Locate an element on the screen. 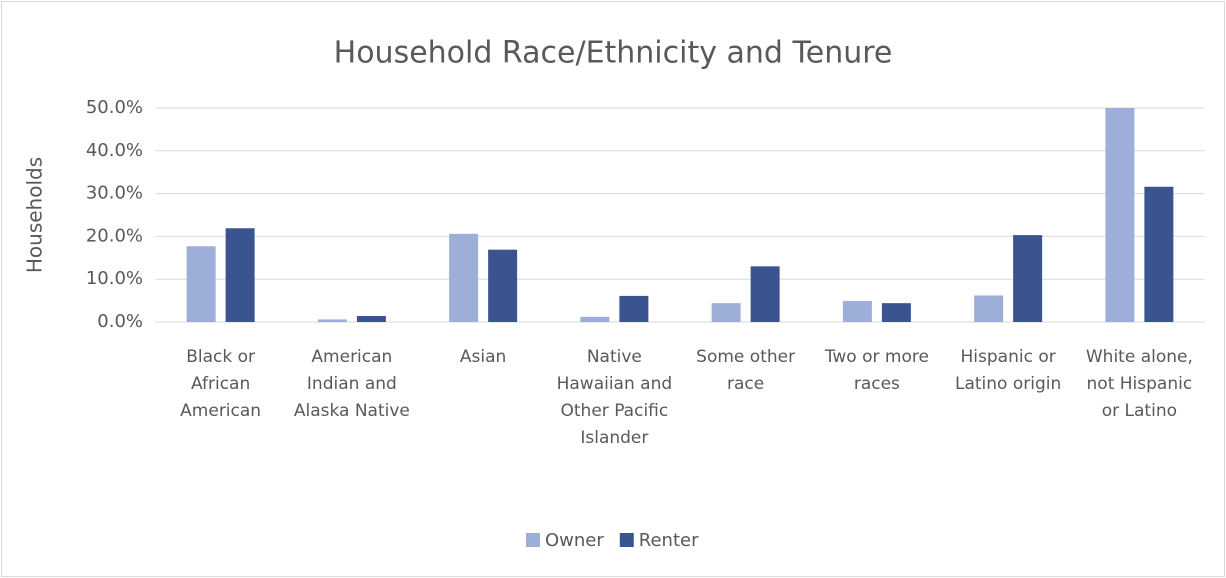  legend-label: Owner is located at coordinates (574, 540).